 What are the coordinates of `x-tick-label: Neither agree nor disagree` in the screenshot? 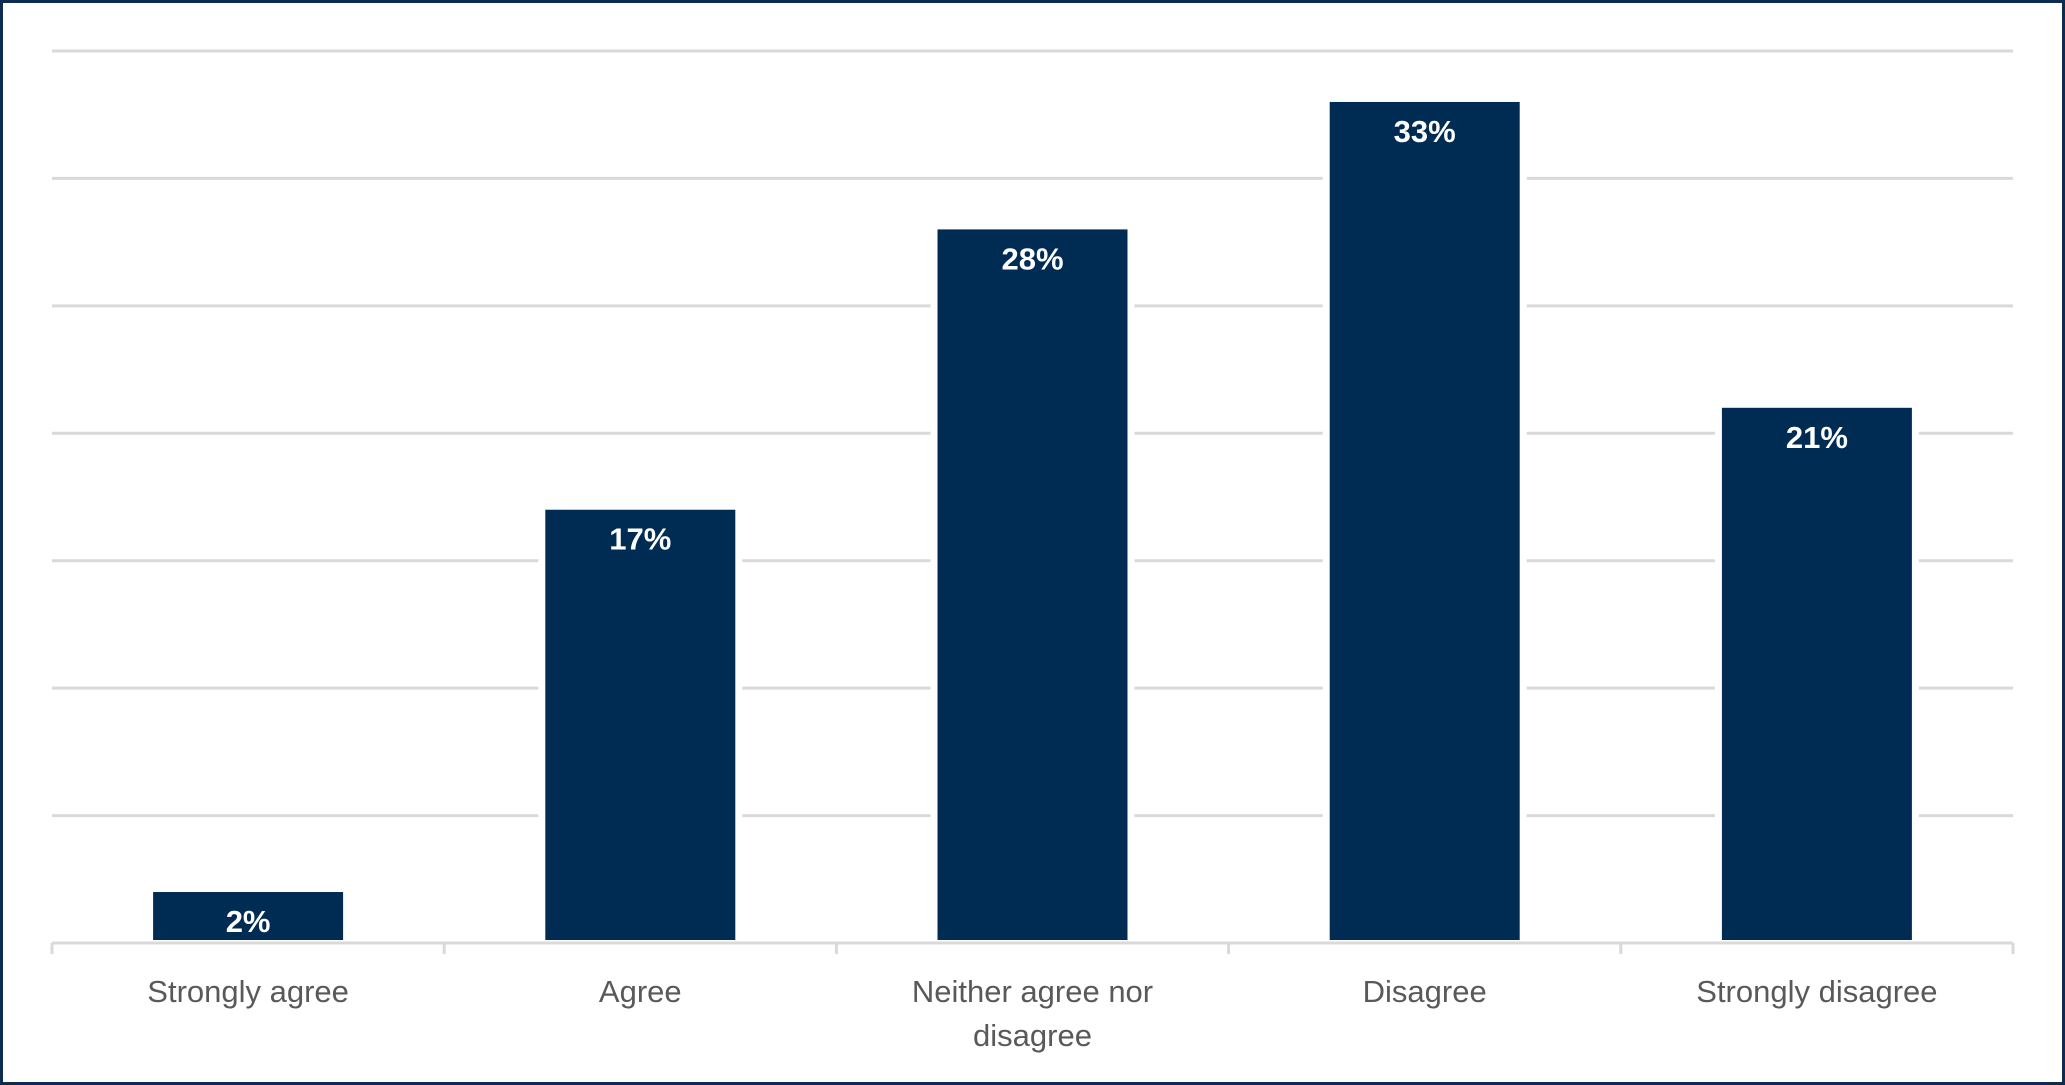 It's located at (1032, 1013).